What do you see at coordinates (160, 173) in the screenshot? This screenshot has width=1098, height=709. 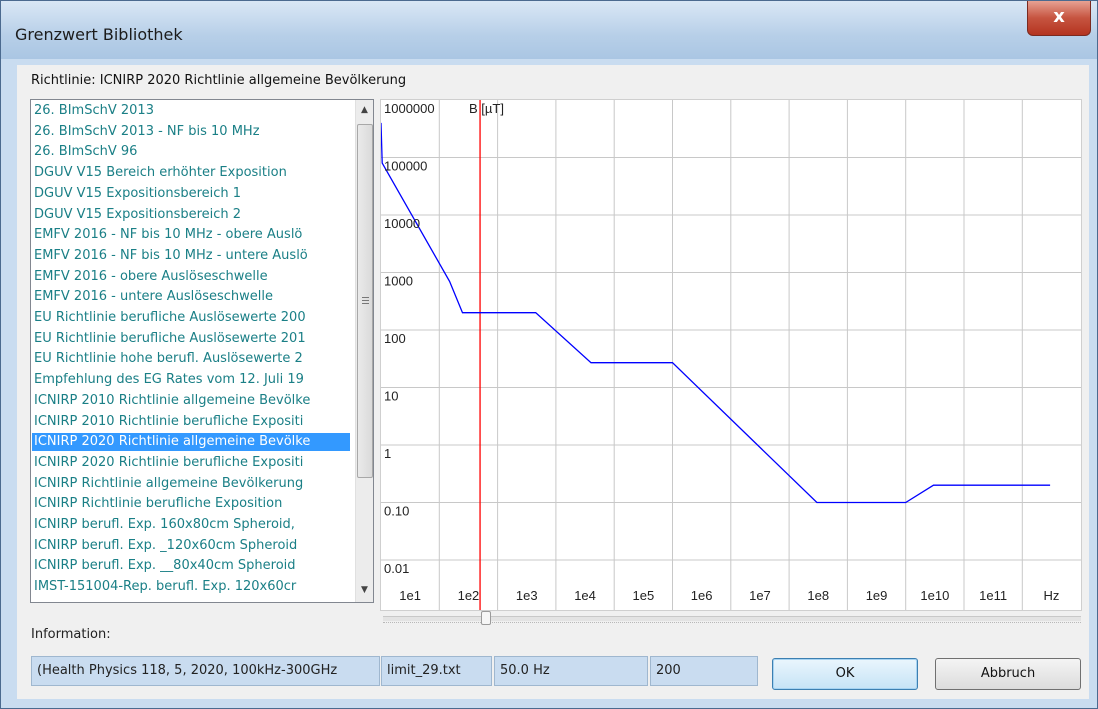 I see `list-item: DGUV V15 Bereich erhöhter Exposition` at bounding box center [160, 173].